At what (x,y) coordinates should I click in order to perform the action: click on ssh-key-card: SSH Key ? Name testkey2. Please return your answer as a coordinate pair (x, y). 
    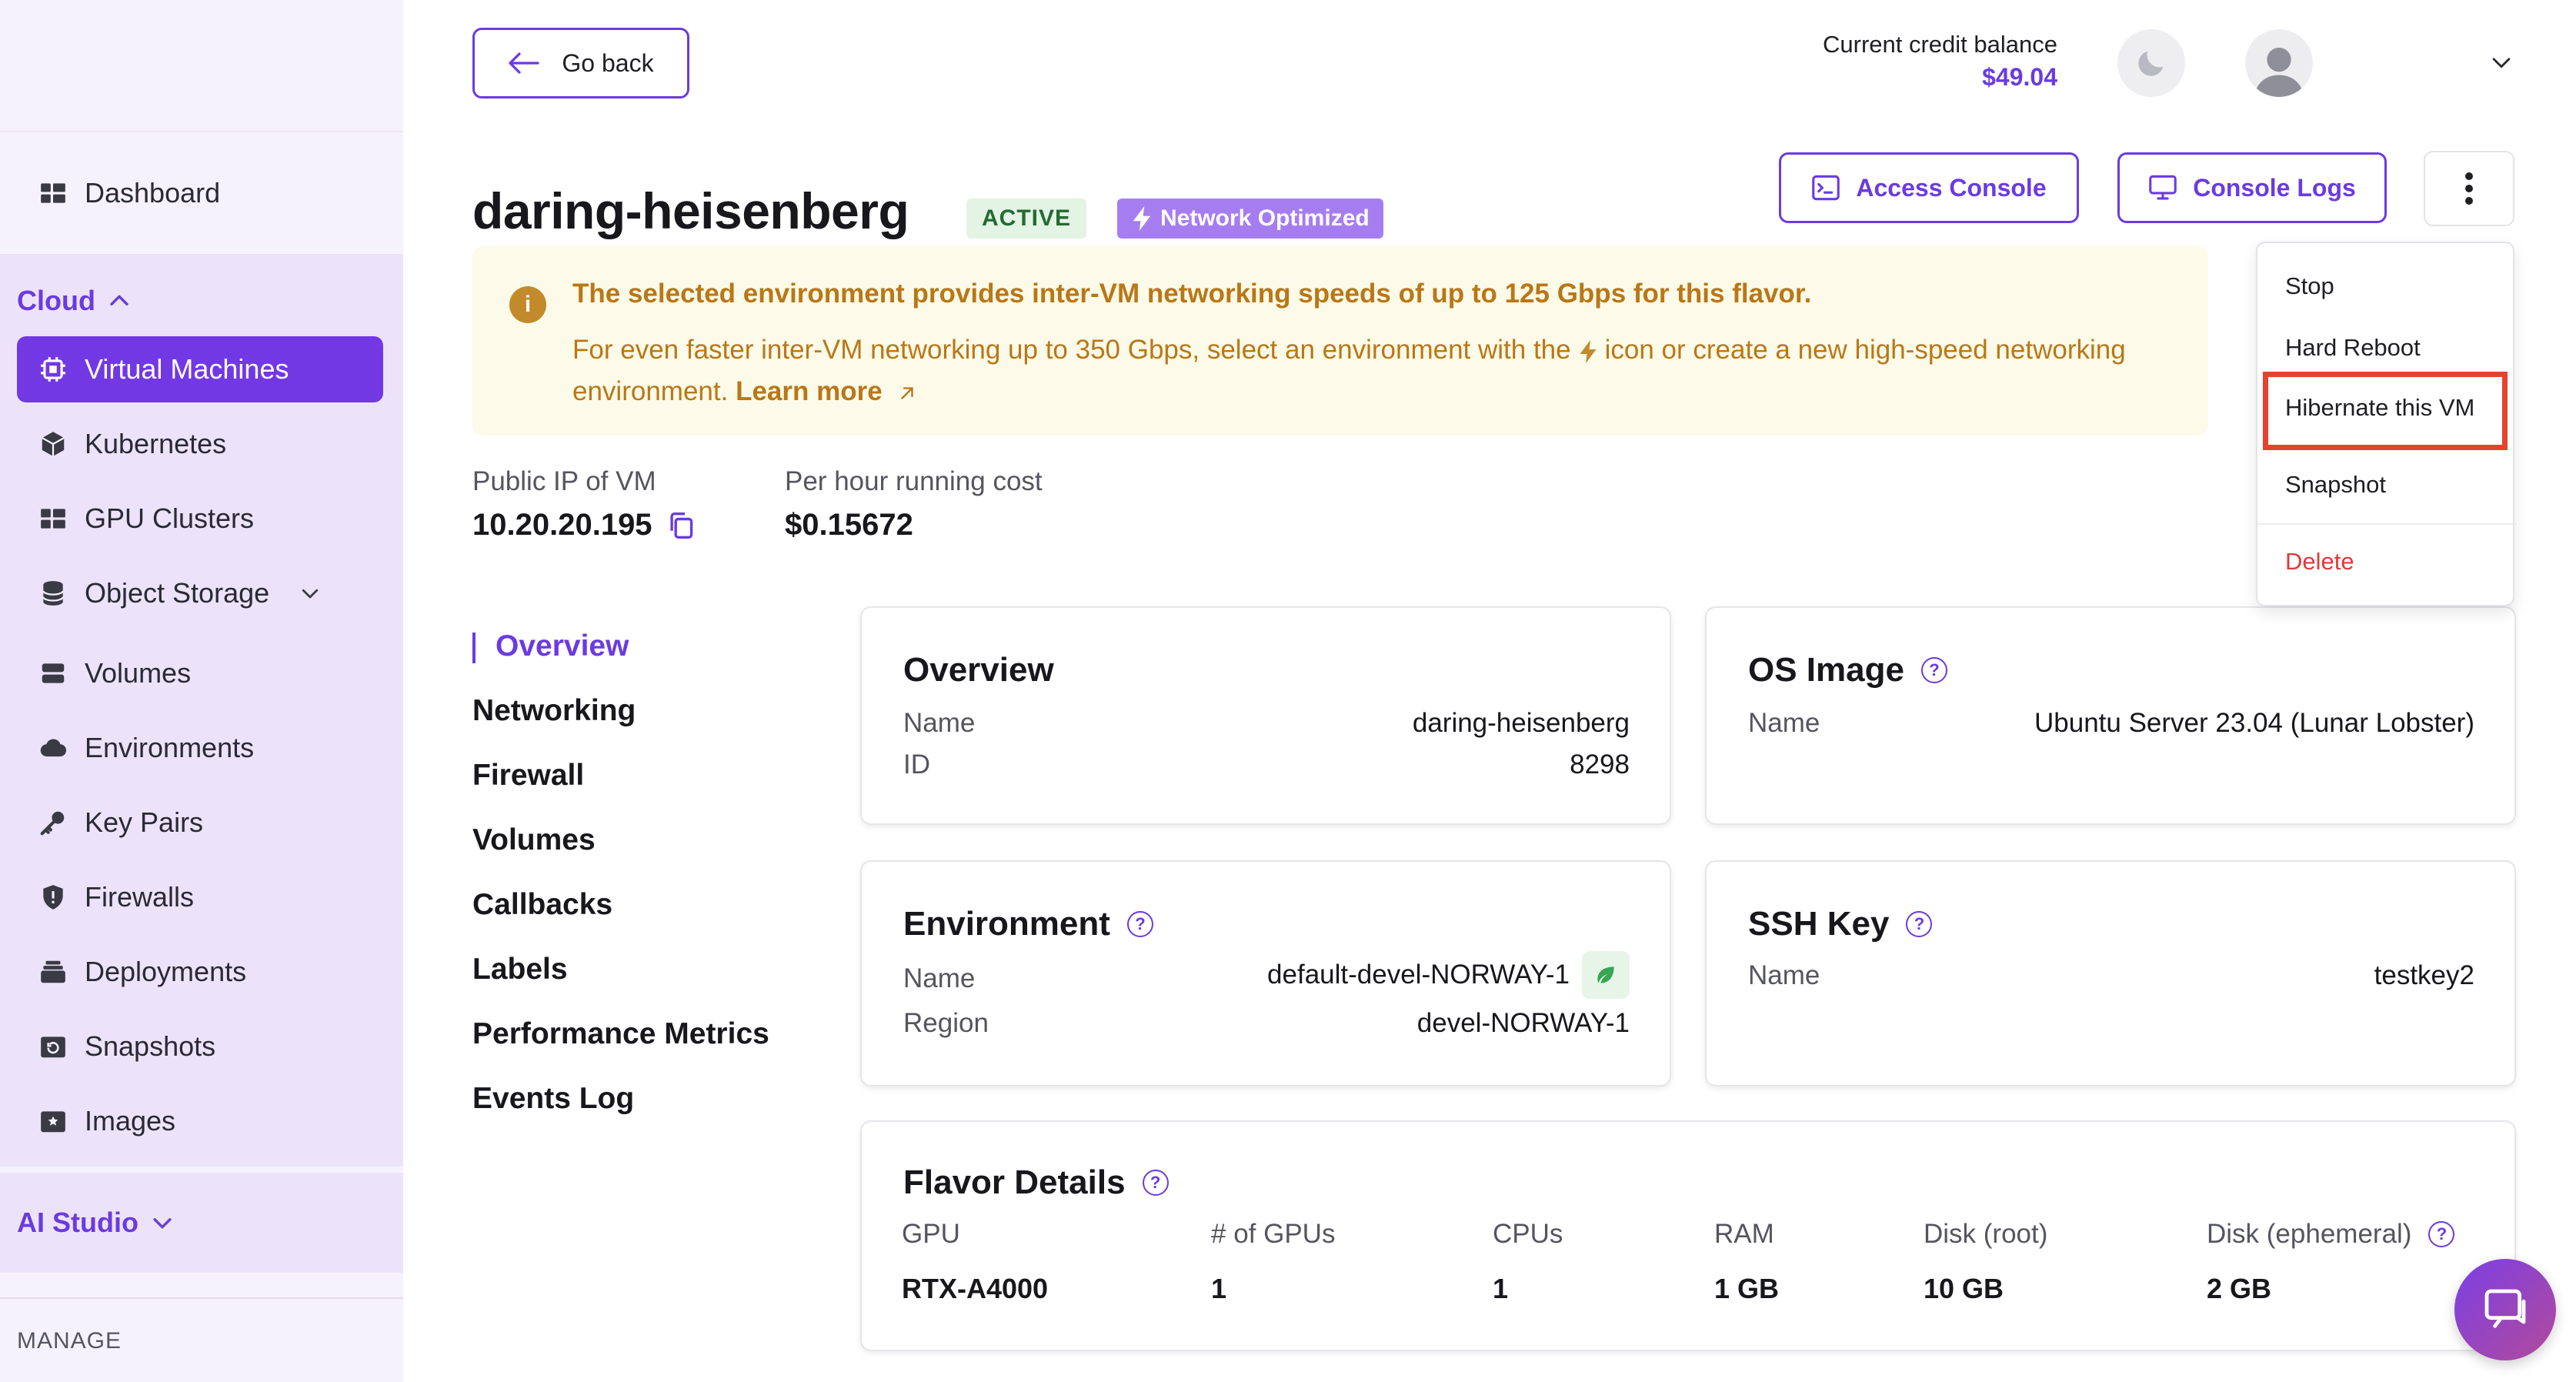
    Looking at the image, I should click on (2110, 973).